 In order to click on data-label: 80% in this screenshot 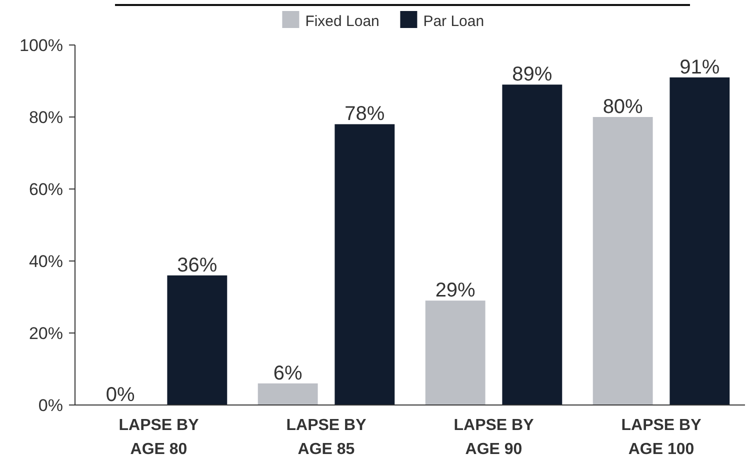, I will do `click(623, 107)`.